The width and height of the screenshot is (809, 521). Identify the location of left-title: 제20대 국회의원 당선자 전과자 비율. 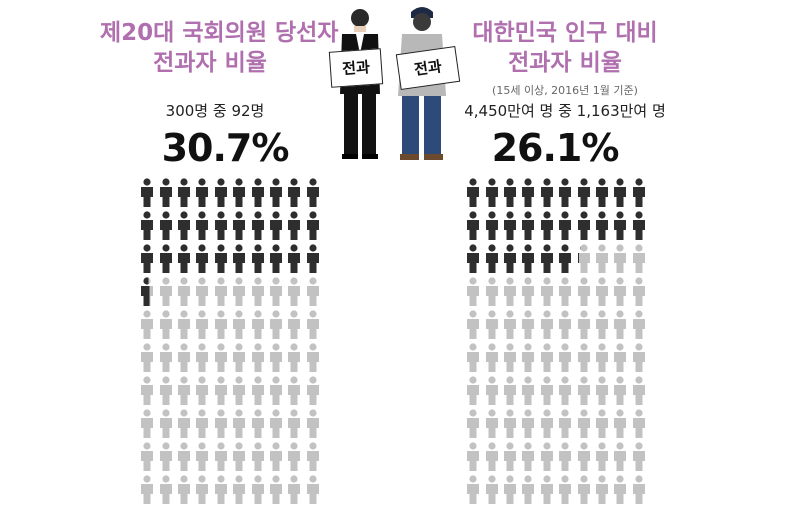
(219, 48).